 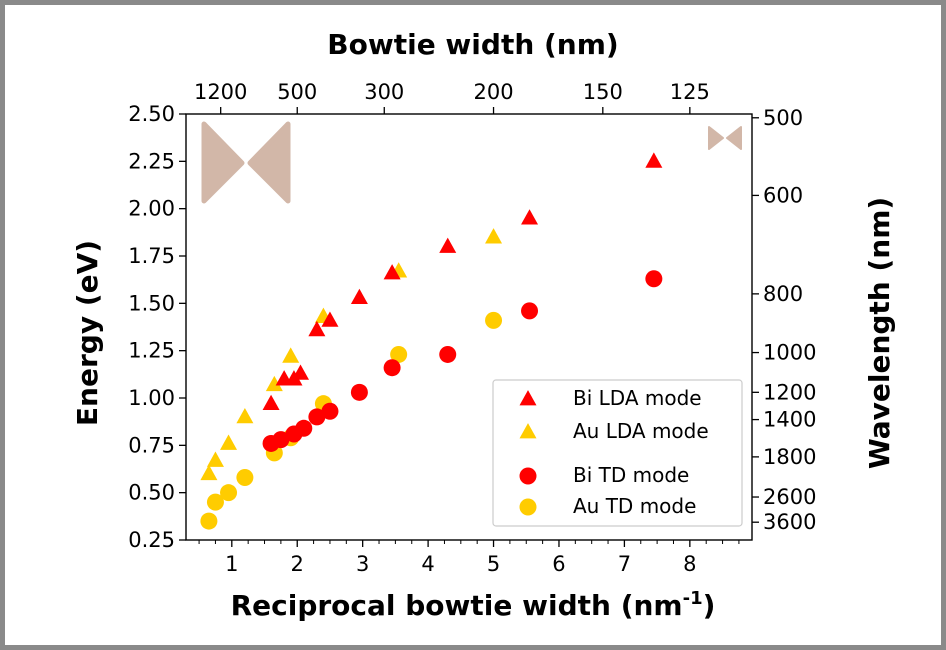 I want to click on x-tick-label: 8, so click(x=689, y=564).